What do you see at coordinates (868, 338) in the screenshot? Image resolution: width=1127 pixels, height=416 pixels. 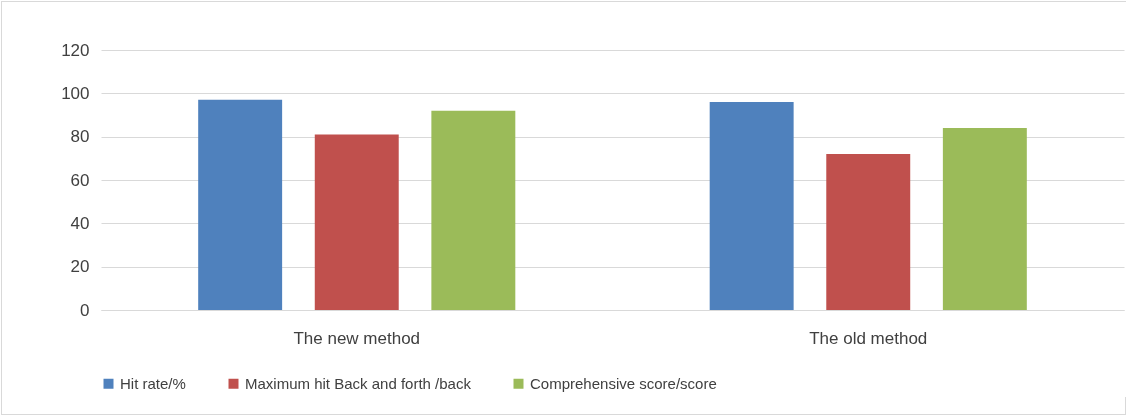 I see `x-tick-label: The old method` at bounding box center [868, 338].